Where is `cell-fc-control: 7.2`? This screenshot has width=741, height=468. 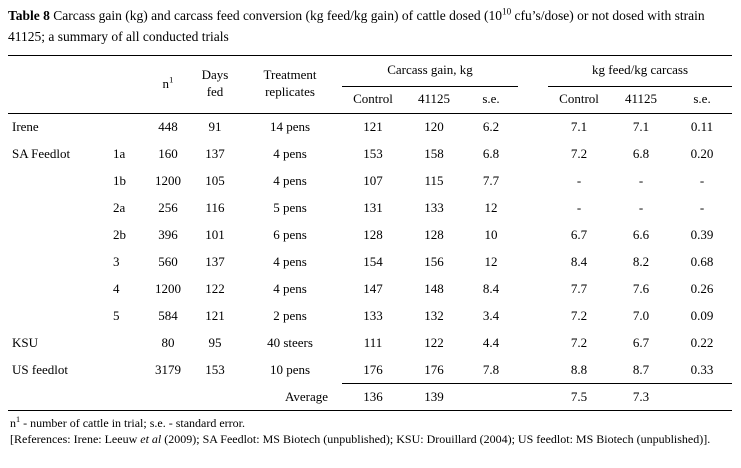 cell-fc-control: 7.2 is located at coordinates (579, 315).